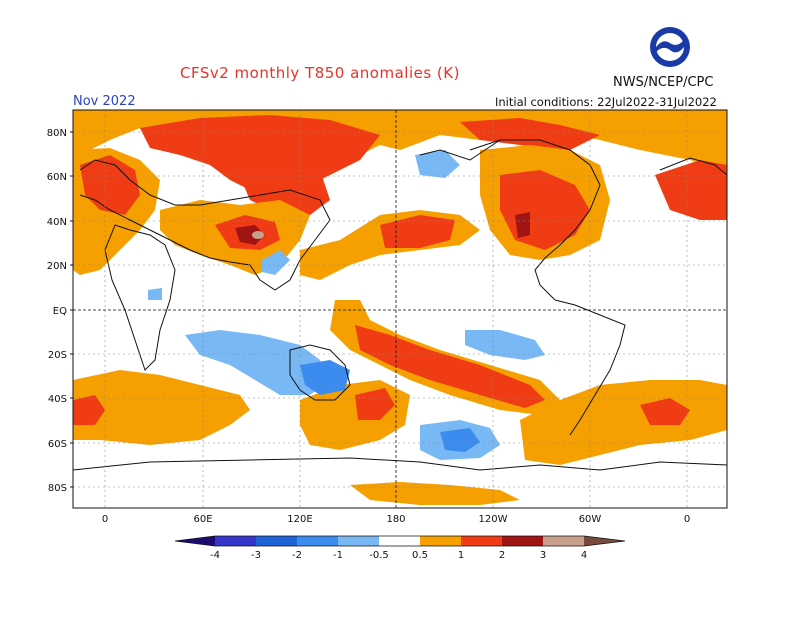  Describe the element at coordinates (522, 541) in the screenshot. I see `colorbar-p2-p3` at that location.